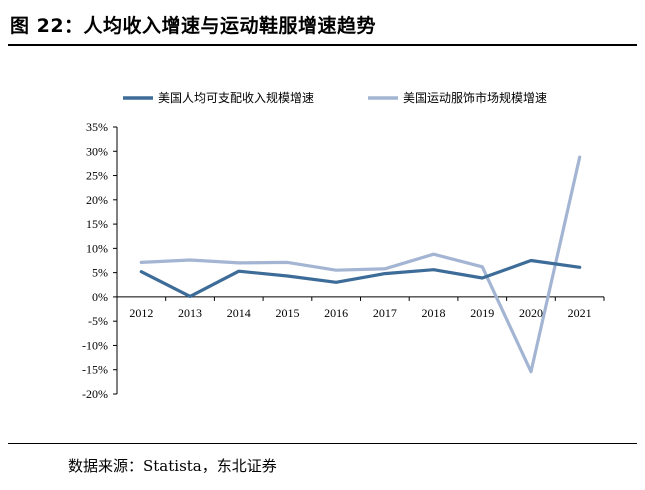 This screenshot has height=490, width=645. What do you see at coordinates (190, 313) in the screenshot?
I see `x-tick-label: 2013` at bounding box center [190, 313].